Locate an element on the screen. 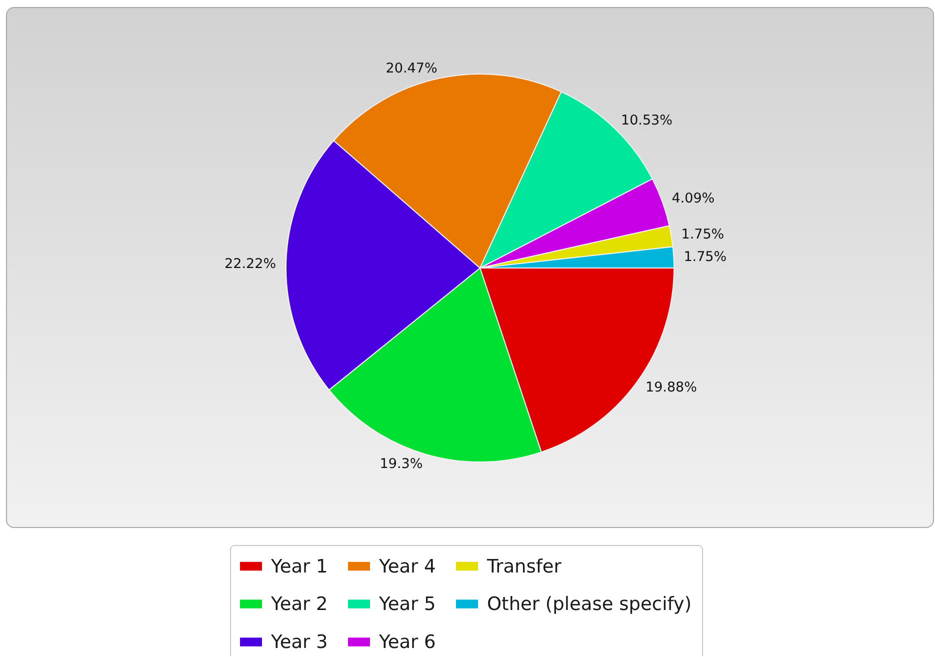 The image size is (935, 657). data-label: 19.3% is located at coordinates (401, 464).